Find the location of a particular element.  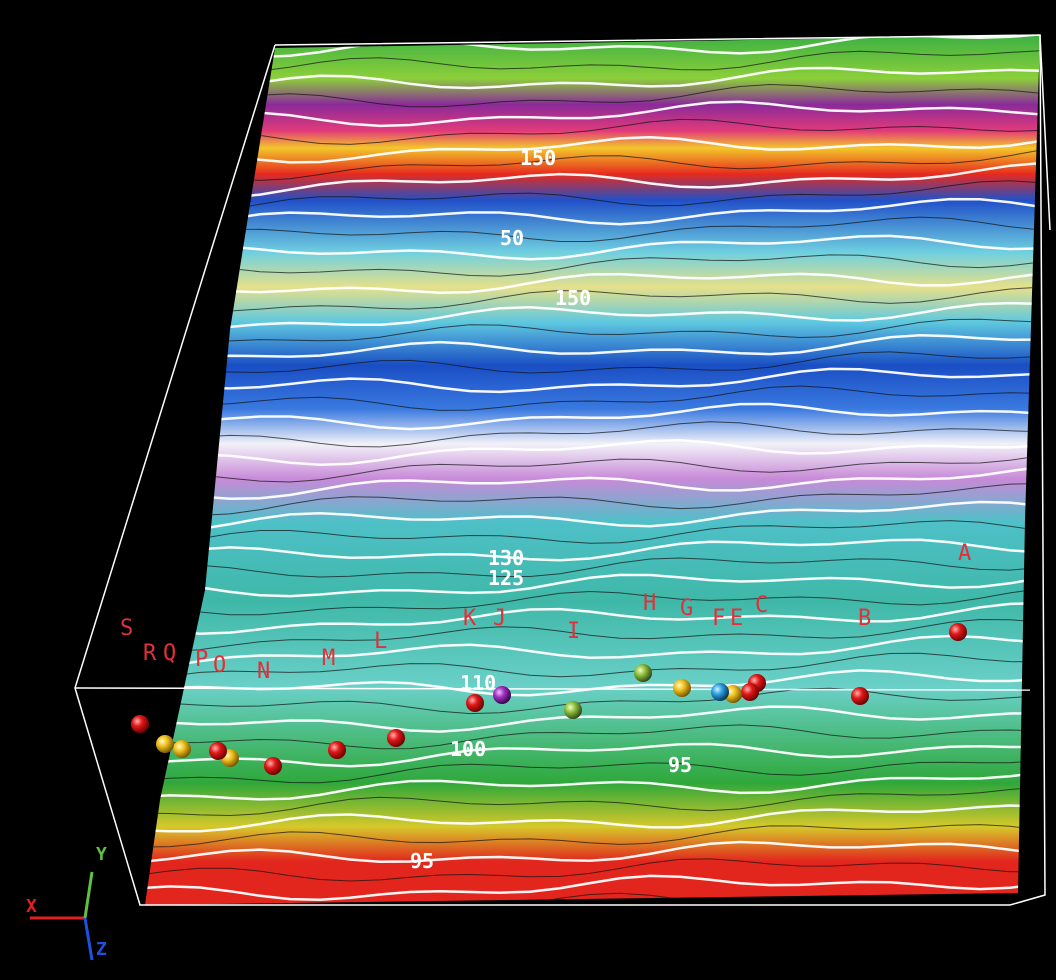

well-label: E is located at coordinates (736, 618).